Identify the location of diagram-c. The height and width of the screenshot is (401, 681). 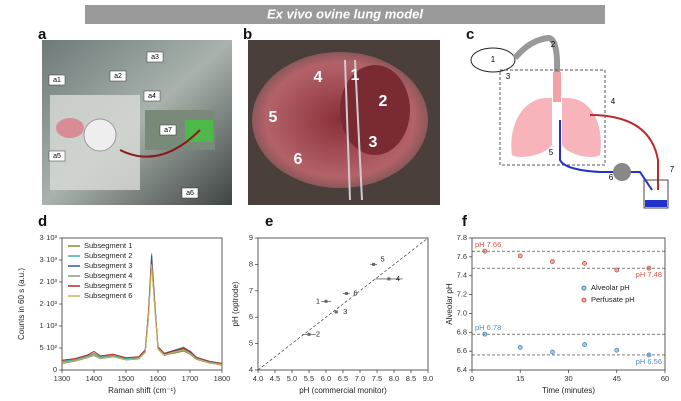
(569, 121).